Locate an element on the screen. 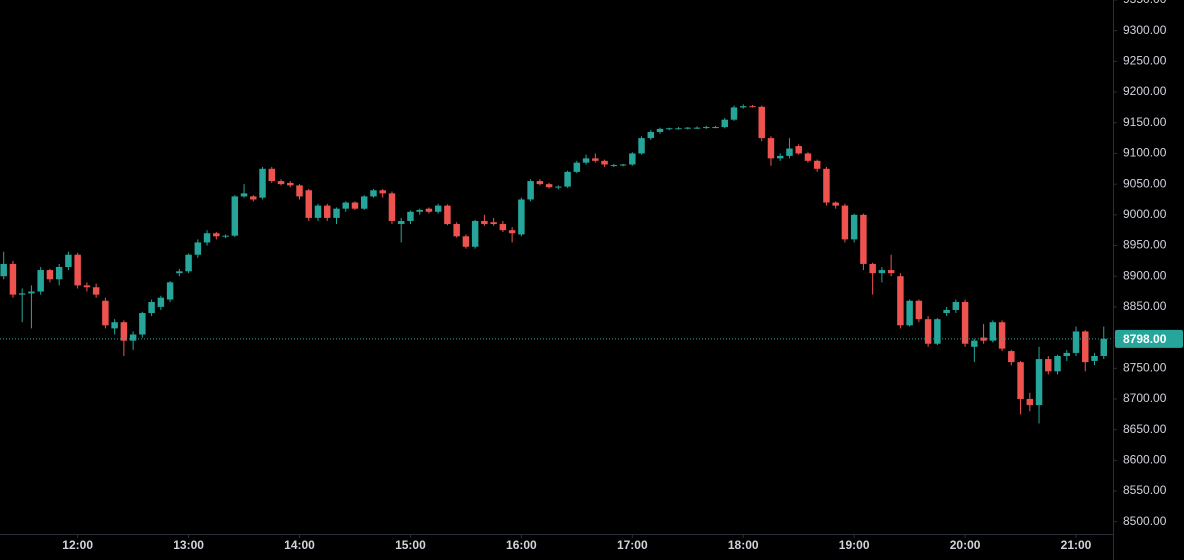  x-tick-label: 14:00 is located at coordinates (299, 545).